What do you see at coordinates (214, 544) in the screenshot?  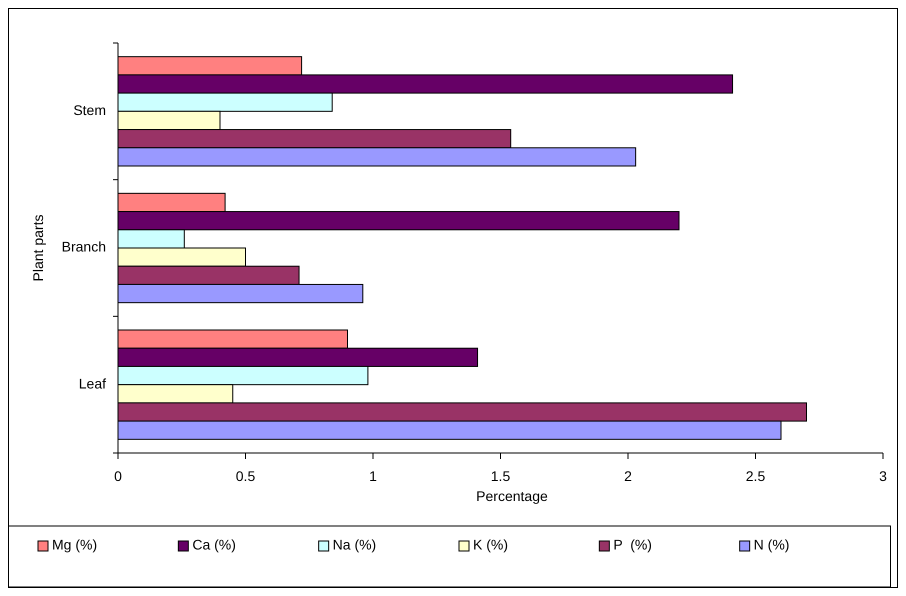 I see `legend-label: Ca (%)` at bounding box center [214, 544].